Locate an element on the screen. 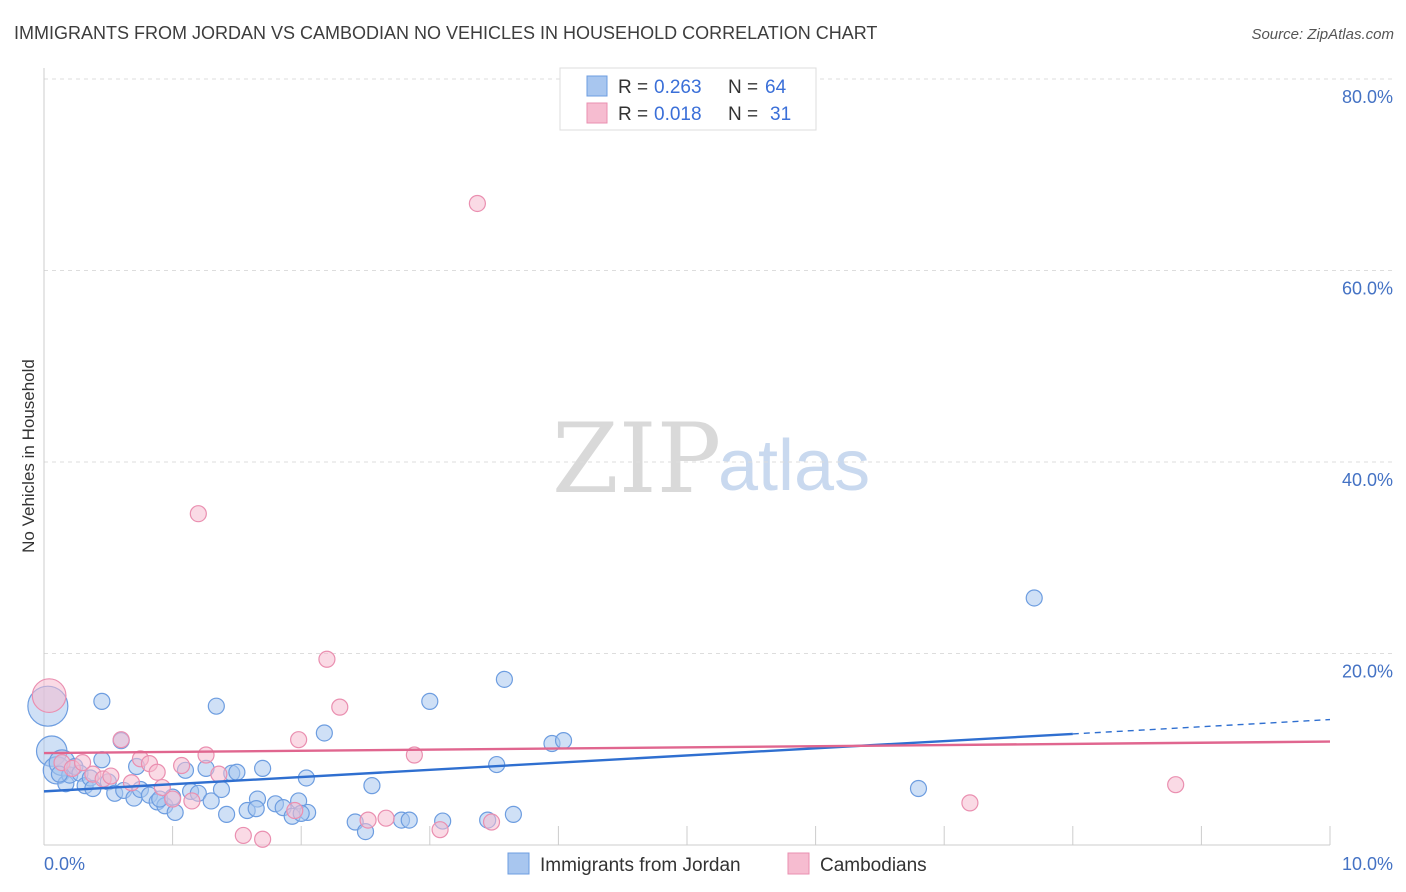 The width and height of the screenshot is (1406, 892). bottom-legend: Immigrants from Jordan Cambodians is located at coordinates (717, 864).